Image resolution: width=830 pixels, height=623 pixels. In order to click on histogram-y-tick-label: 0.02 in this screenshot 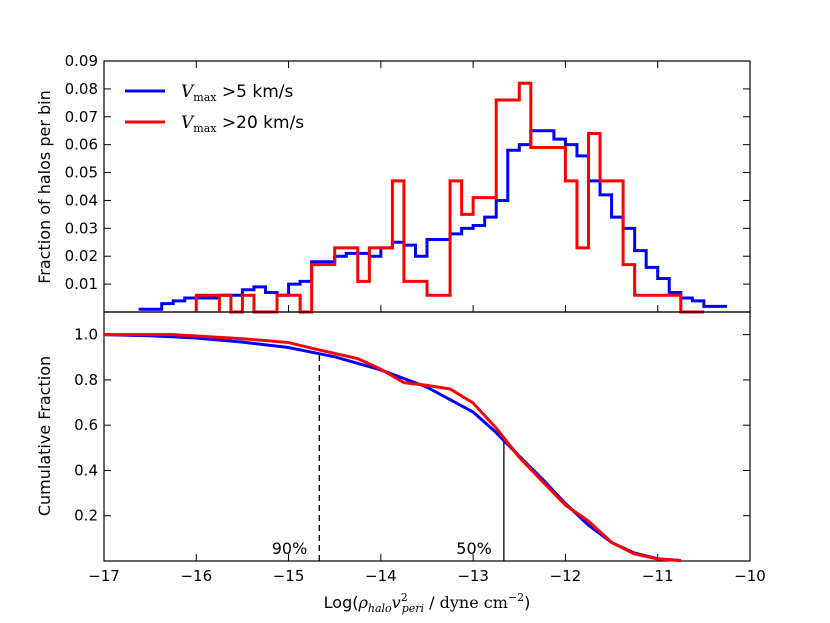, I will do `click(81, 256)`.